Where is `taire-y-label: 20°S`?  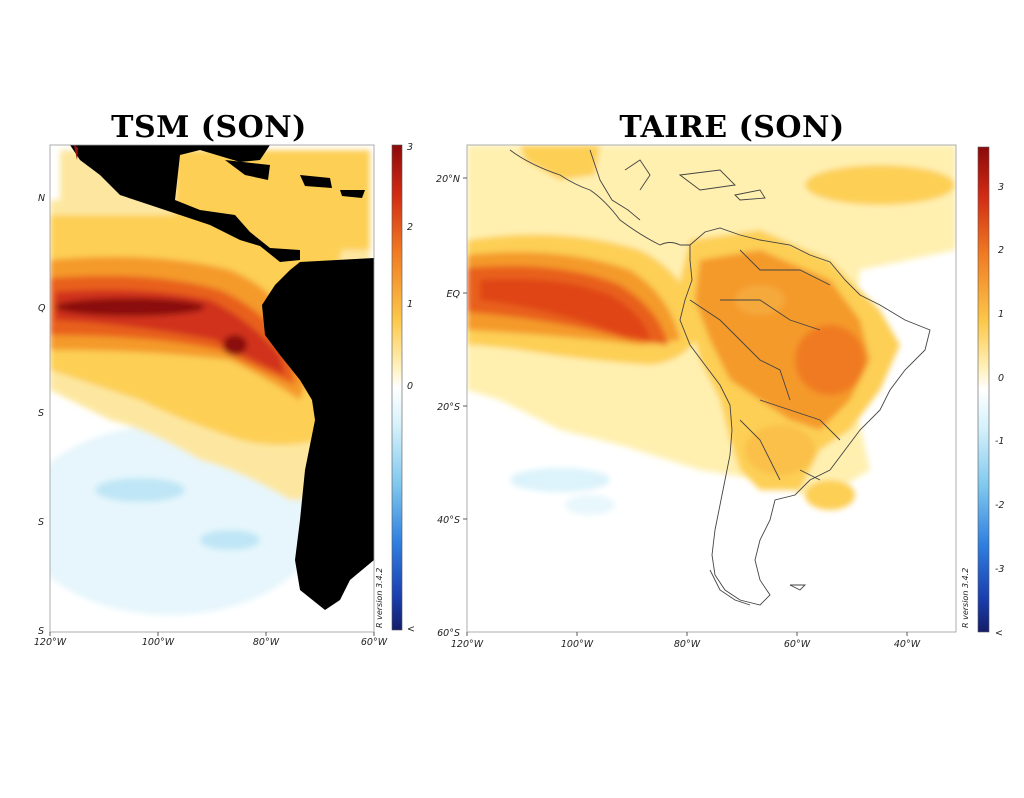 taire-y-label: 20°S is located at coordinates (448, 407).